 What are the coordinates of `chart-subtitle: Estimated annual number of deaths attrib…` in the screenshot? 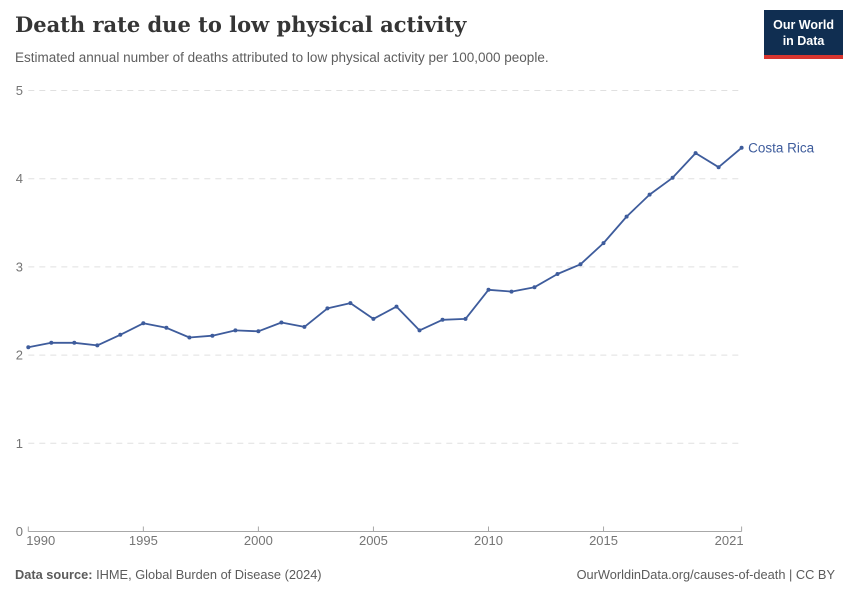 It's located at (282, 57).